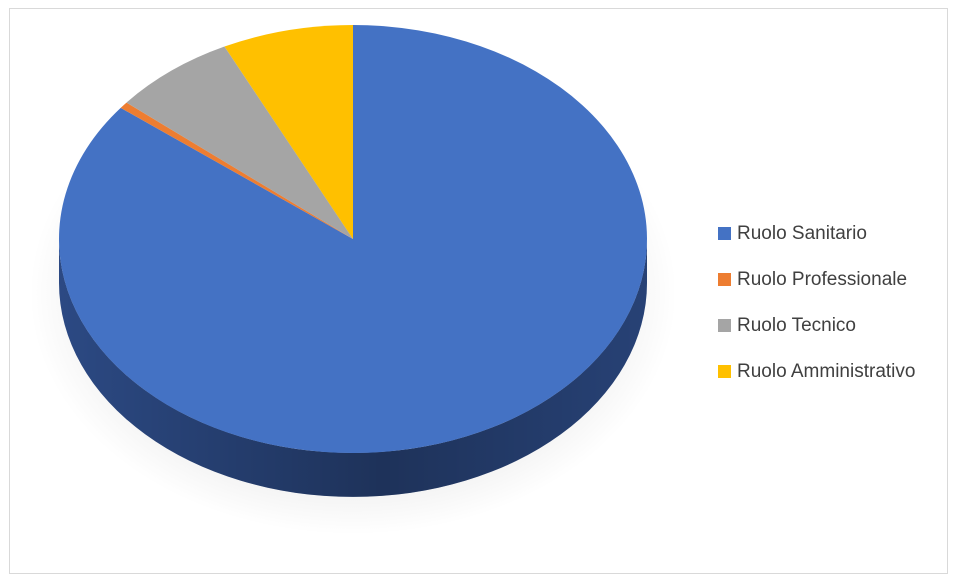  Describe the element at coordinates (288, 132) in the screenshot. I see `pie-slice-ruolo-amministrativo` at that location.